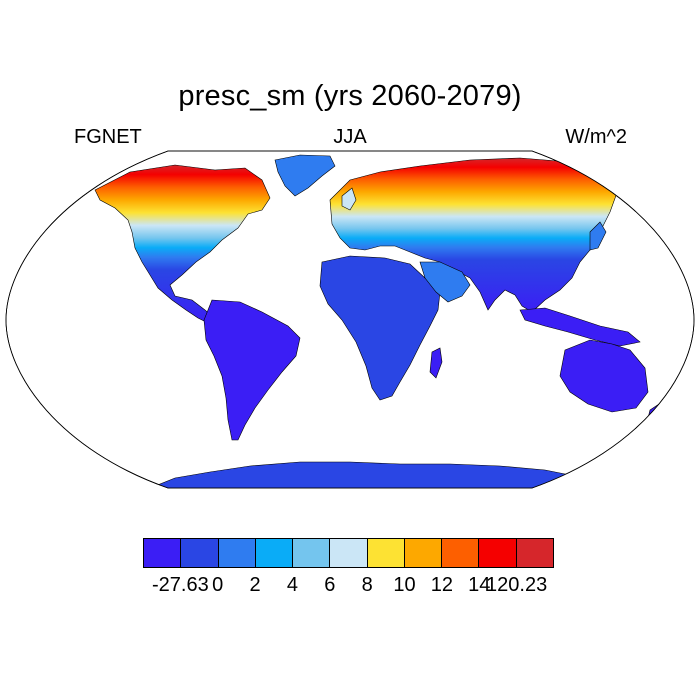 This screenshot has width=700, height=700. Describe the element at coordinates (330, 585) in the screenshot. I see `colorbar-label: 6` at that location.